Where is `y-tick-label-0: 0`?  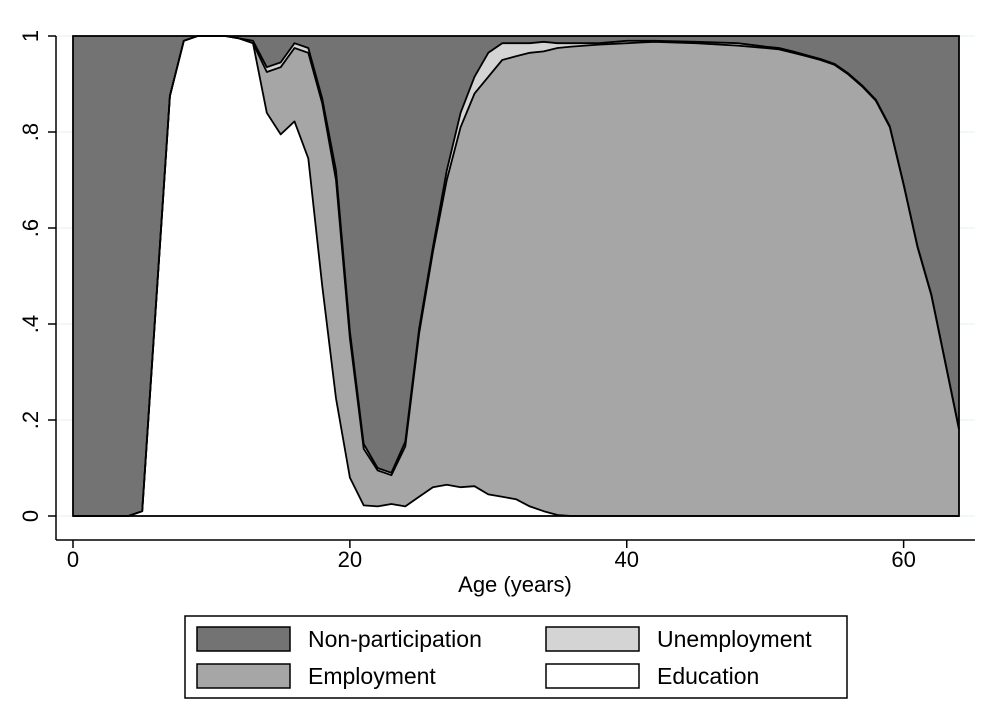
y-tick-label-0: 0 is located at coordinates (30, 516).